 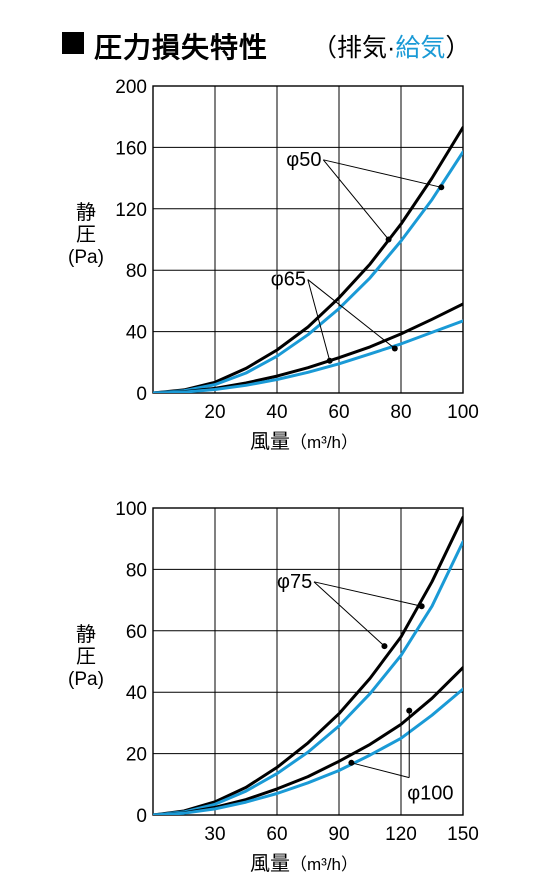 What do you see at coordinates (400, 412) in the screenshot?
I see `x-tick-label: 80` at bounding box center [400, 412].